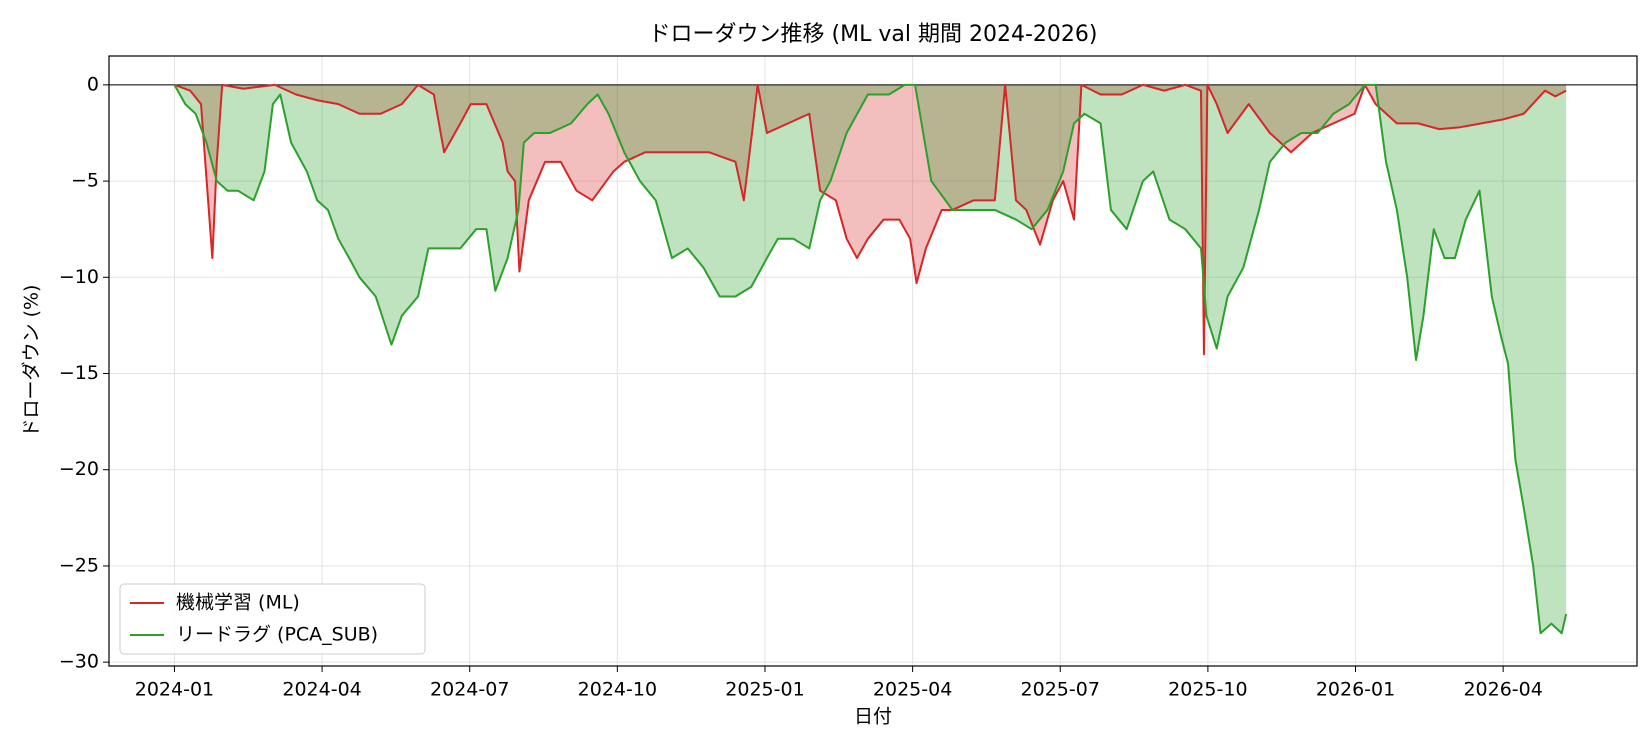  Describe the element at coordinates (1355, 690) in the screenshot. I see `x-tick-label: 2026-01` at that location.